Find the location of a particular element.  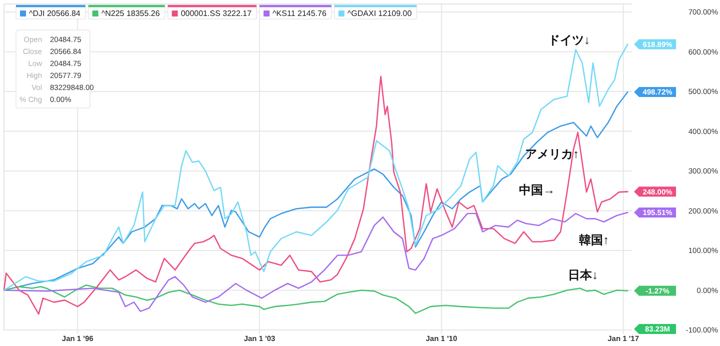

annotation: 日本↓ is located at coordinates (583, 275).